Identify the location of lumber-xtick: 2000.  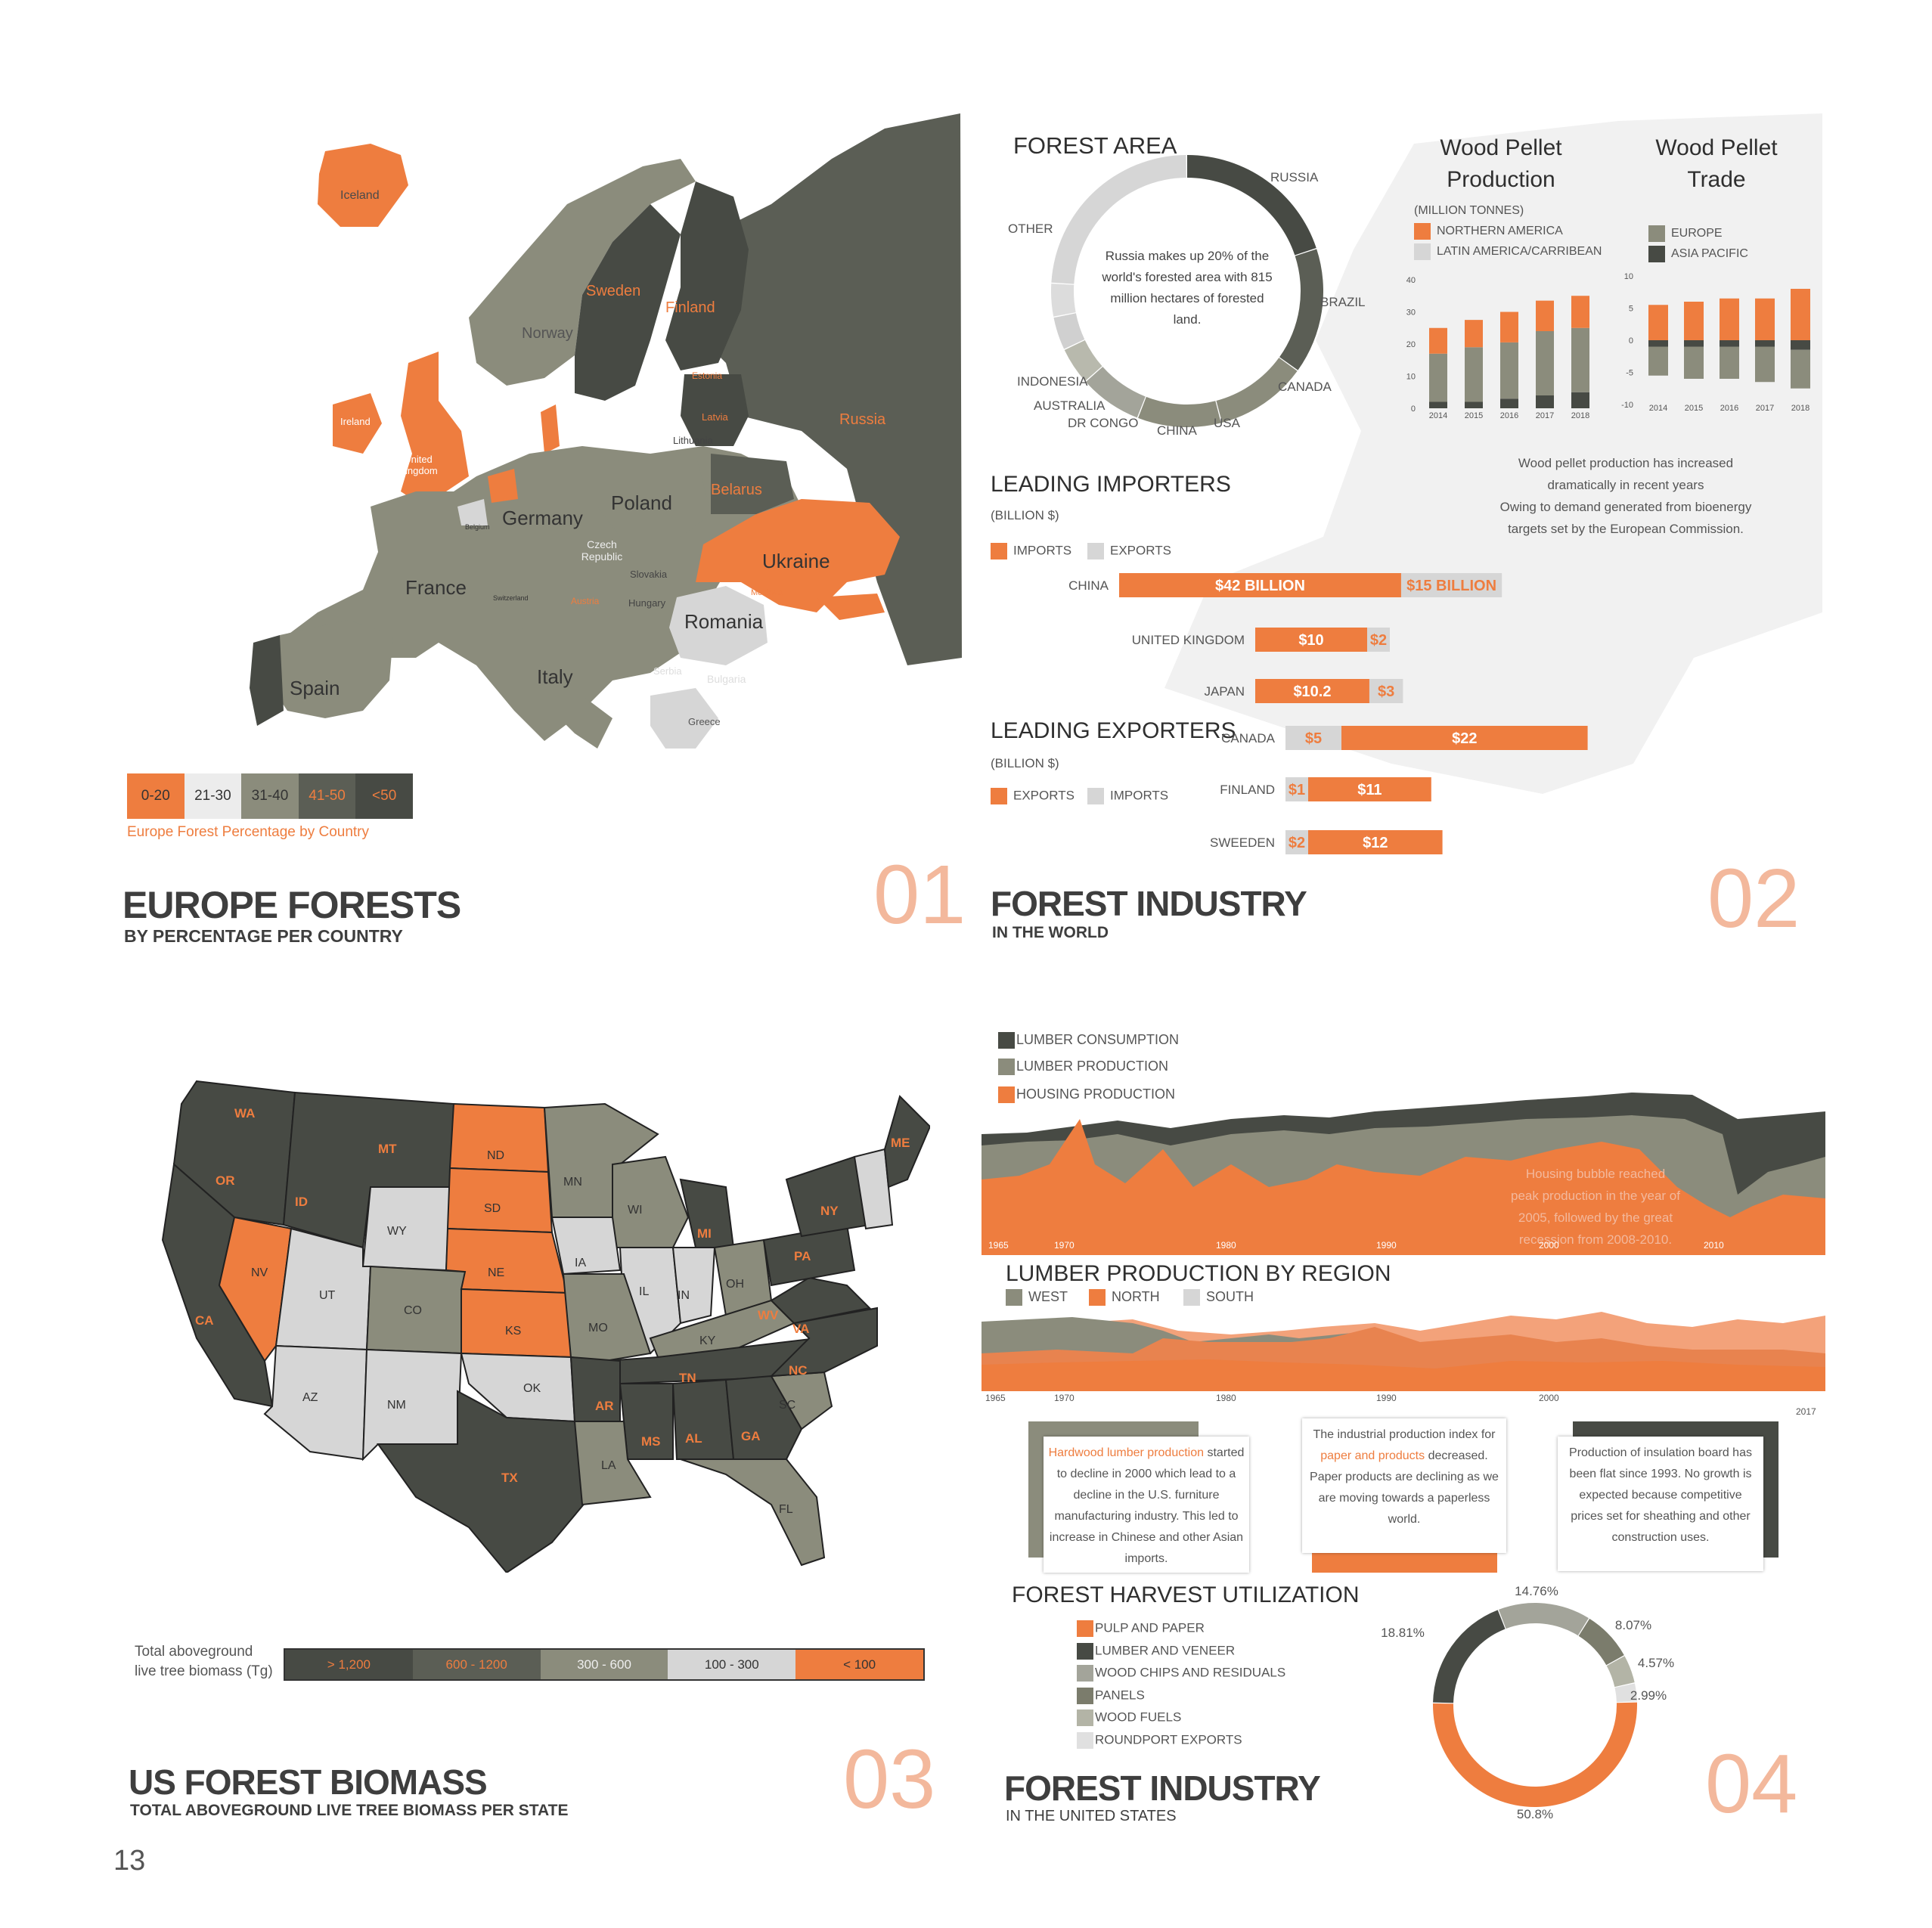
(1549, 1245).